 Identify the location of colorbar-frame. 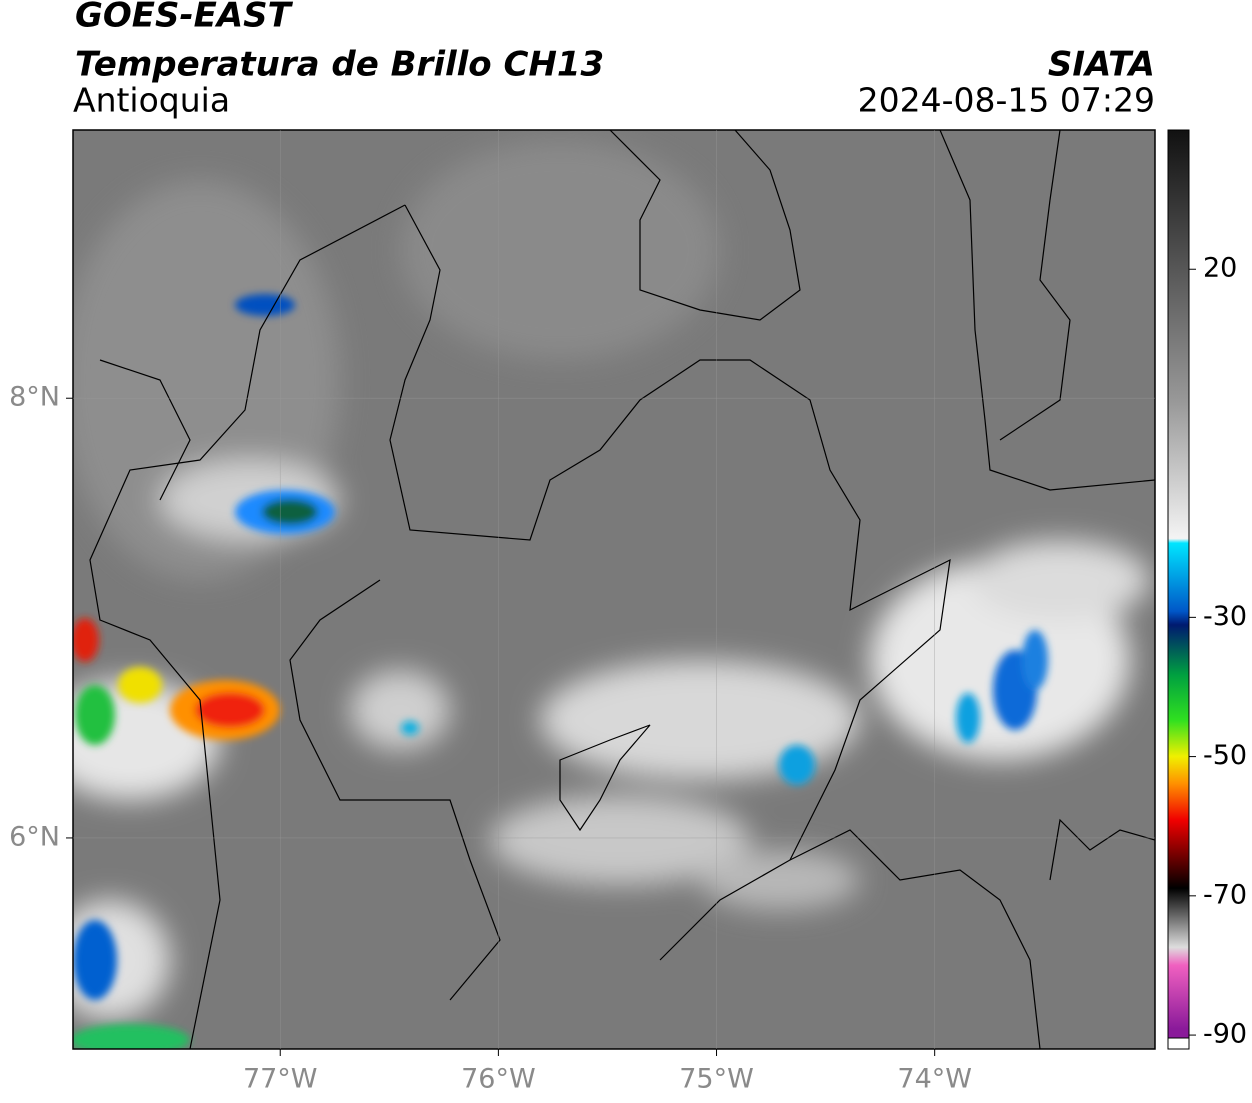
(1178, 589).